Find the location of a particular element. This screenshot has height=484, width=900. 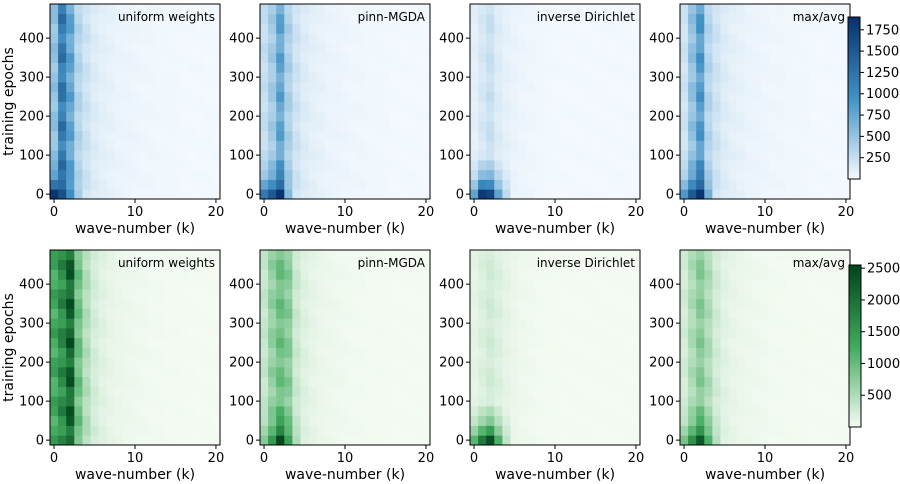

colorbar-segment is located at coordinates (854, 154).